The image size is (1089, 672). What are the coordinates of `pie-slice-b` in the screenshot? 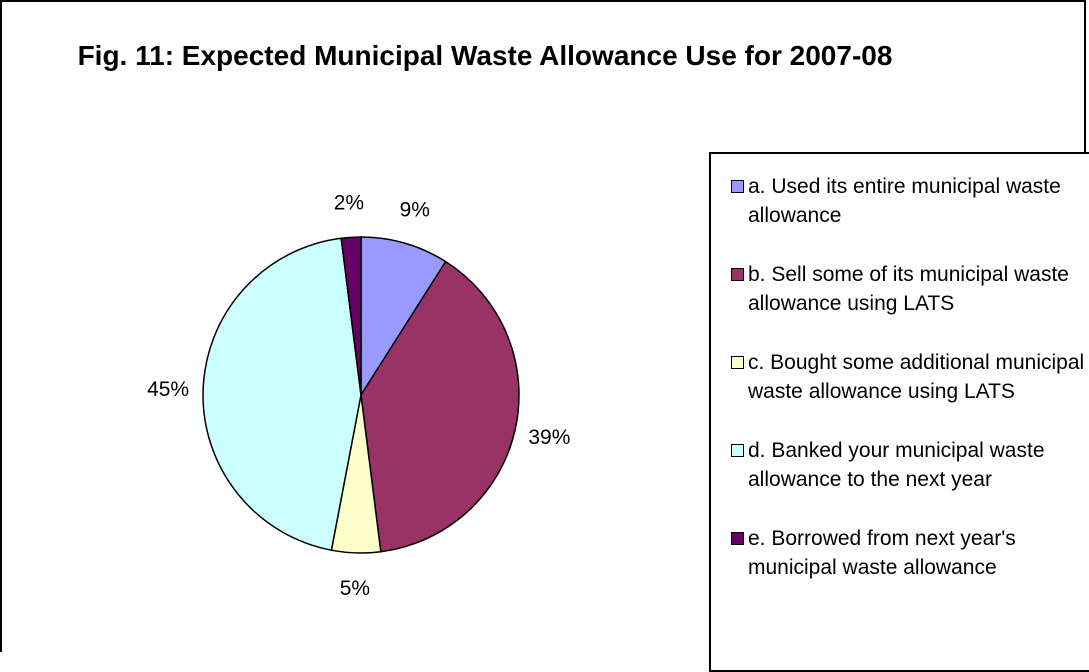 It's located at (440, 406).